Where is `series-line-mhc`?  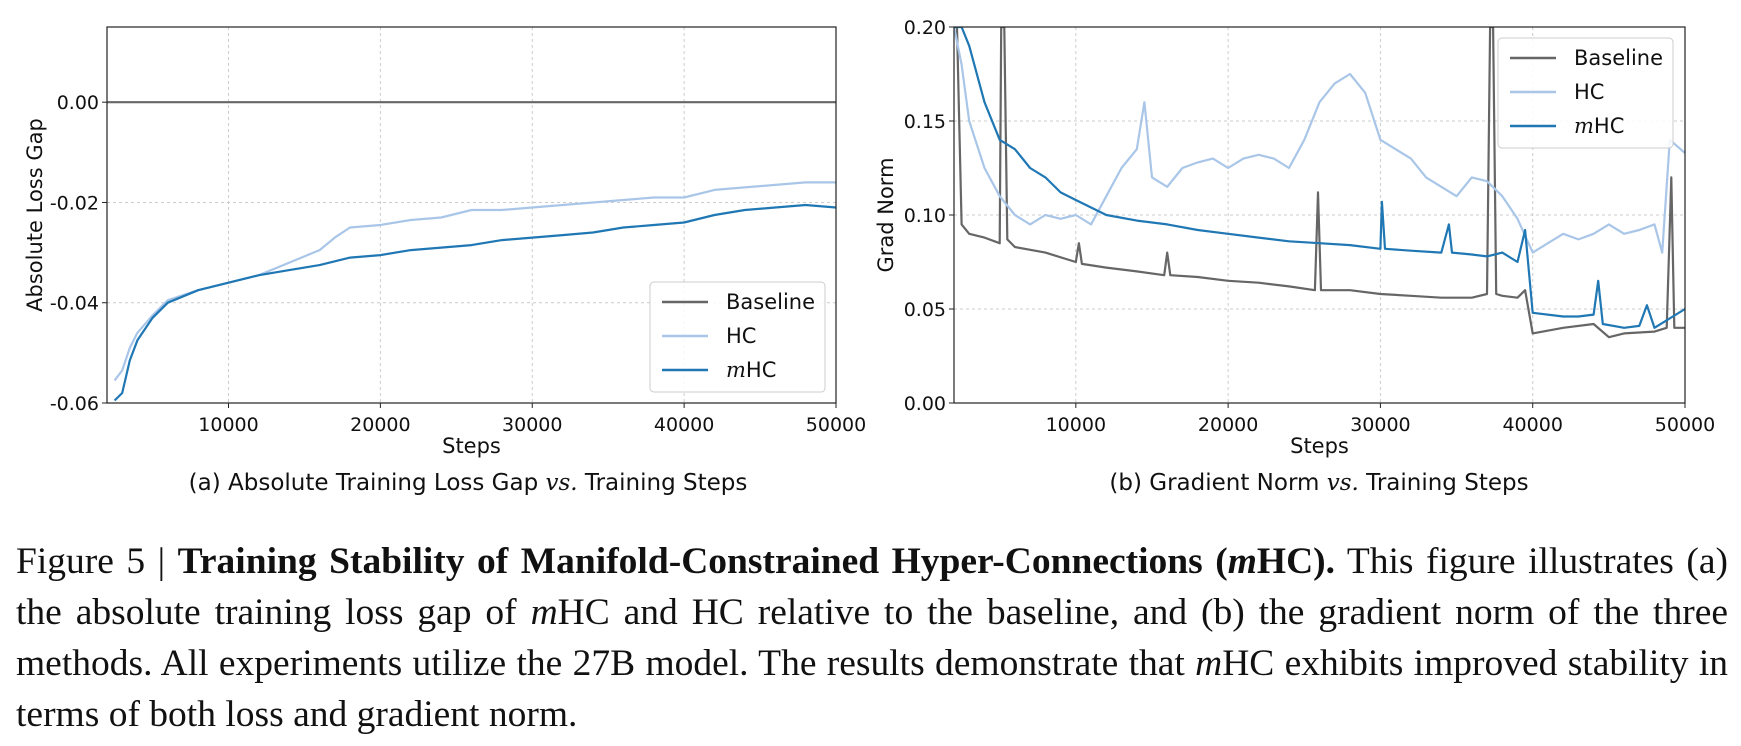 series-line-mhc is located at coordinates (474, 302).